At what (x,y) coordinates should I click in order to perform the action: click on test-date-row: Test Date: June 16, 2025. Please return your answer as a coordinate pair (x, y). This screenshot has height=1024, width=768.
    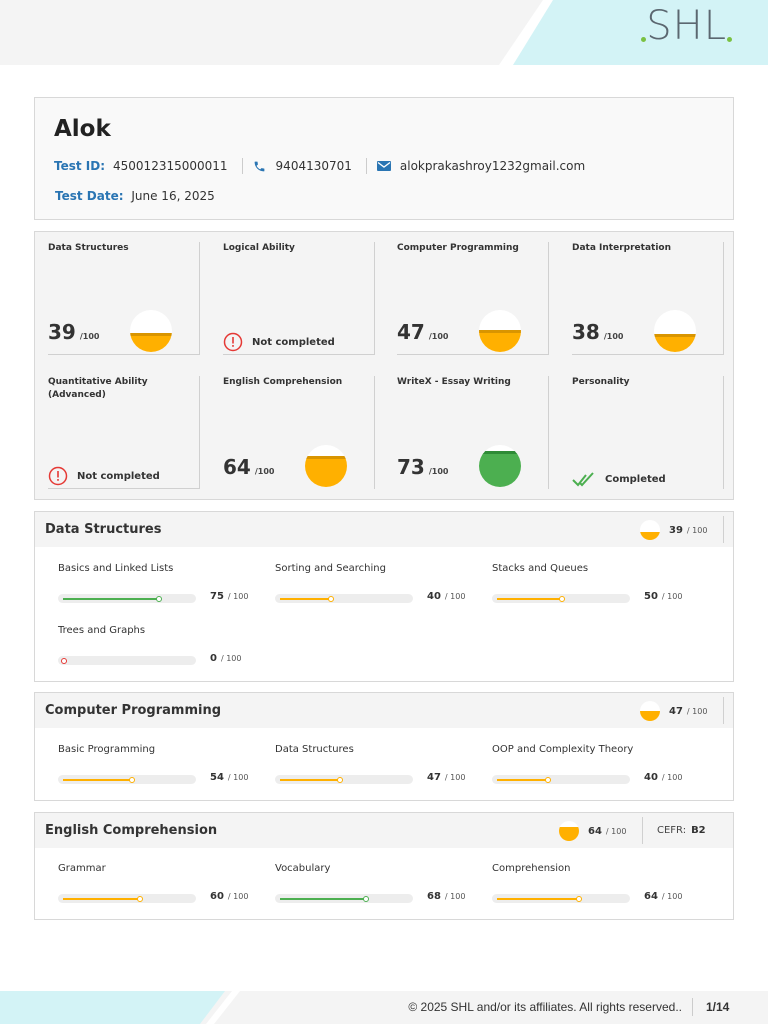
    Looking at the image, I should click on (135, 196).